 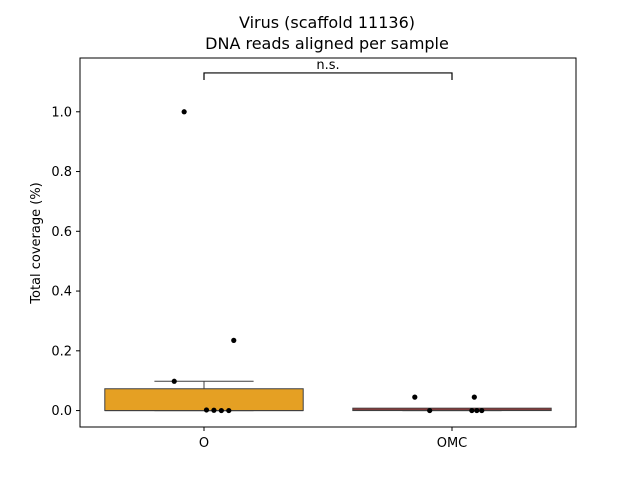 What do you see at coordinates (452, 409) in the screenshot?
I see `box-body-omc` at bounding box center [452, 409].